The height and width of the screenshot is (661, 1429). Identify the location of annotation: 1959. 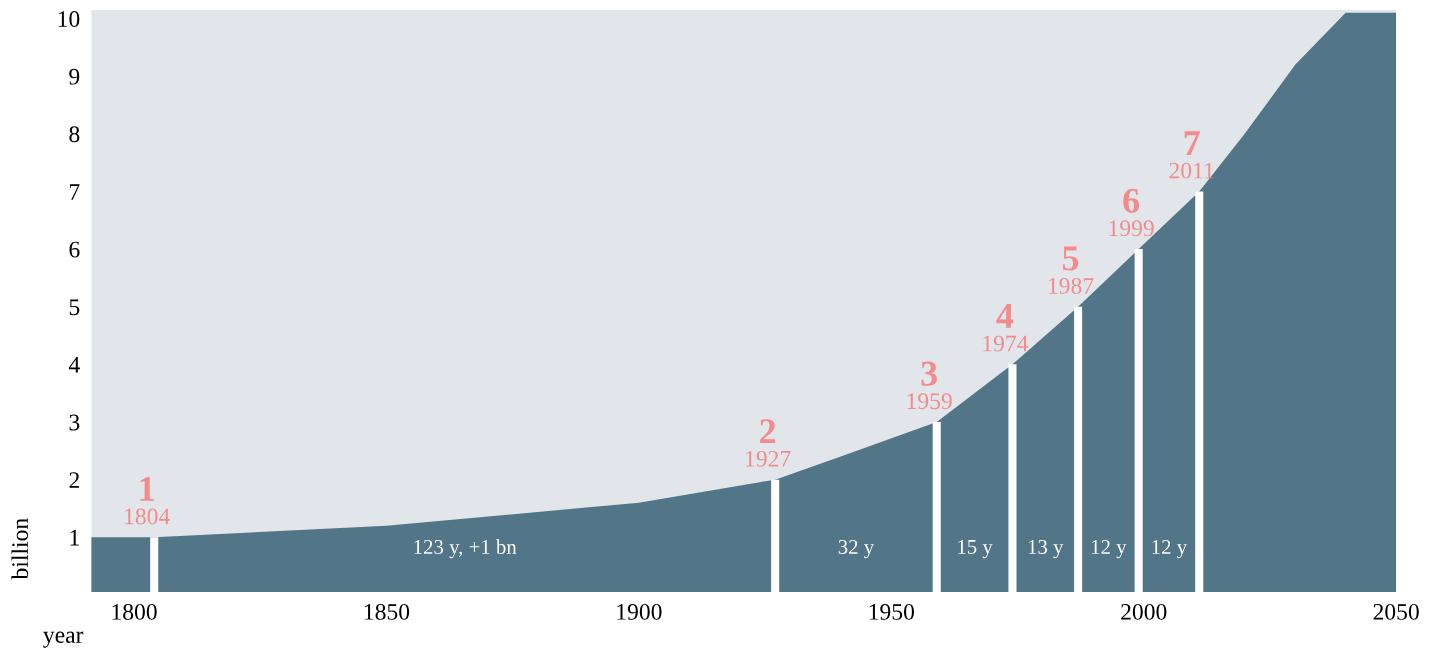
(929, 401).